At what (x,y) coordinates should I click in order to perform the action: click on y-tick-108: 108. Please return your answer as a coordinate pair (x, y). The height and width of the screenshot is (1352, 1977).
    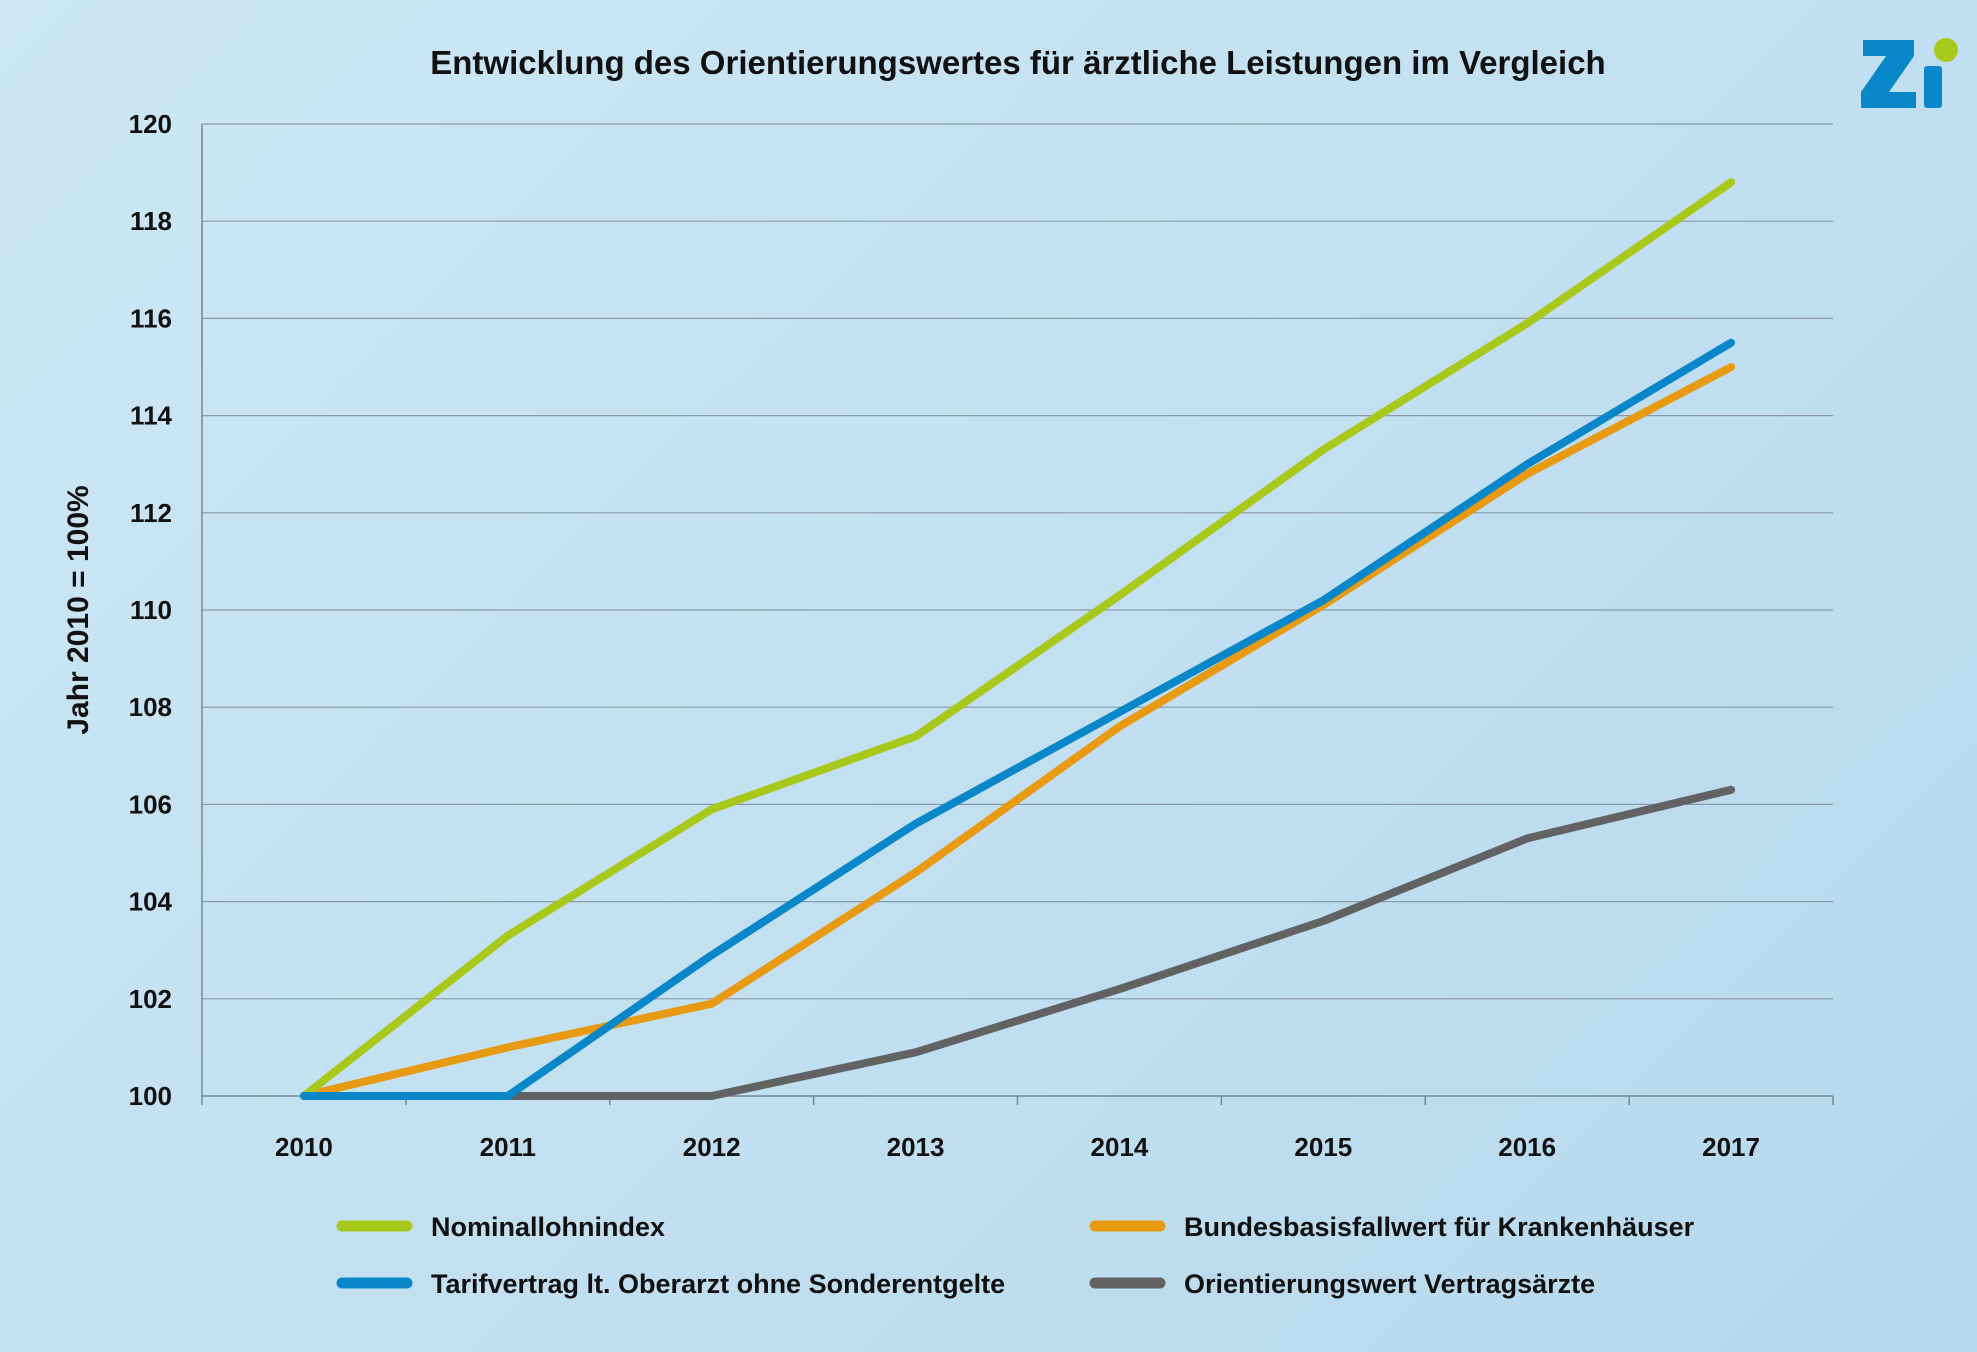
    Looking at the image, I should click on (150, 707).